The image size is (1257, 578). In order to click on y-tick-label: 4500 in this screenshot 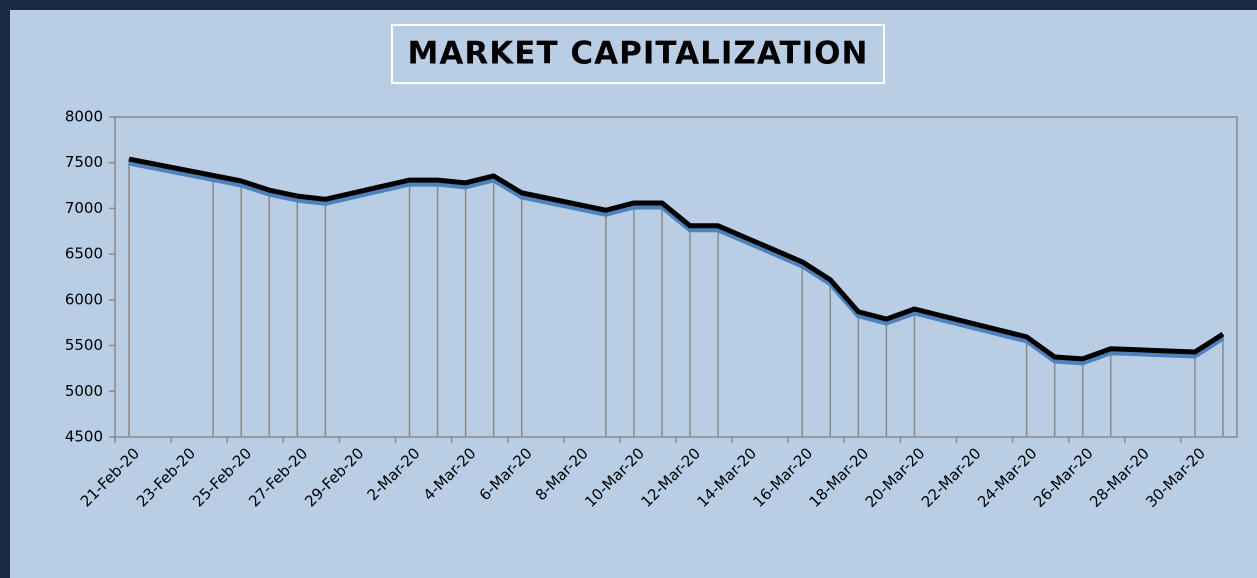, I will do `click(84, 437)`.